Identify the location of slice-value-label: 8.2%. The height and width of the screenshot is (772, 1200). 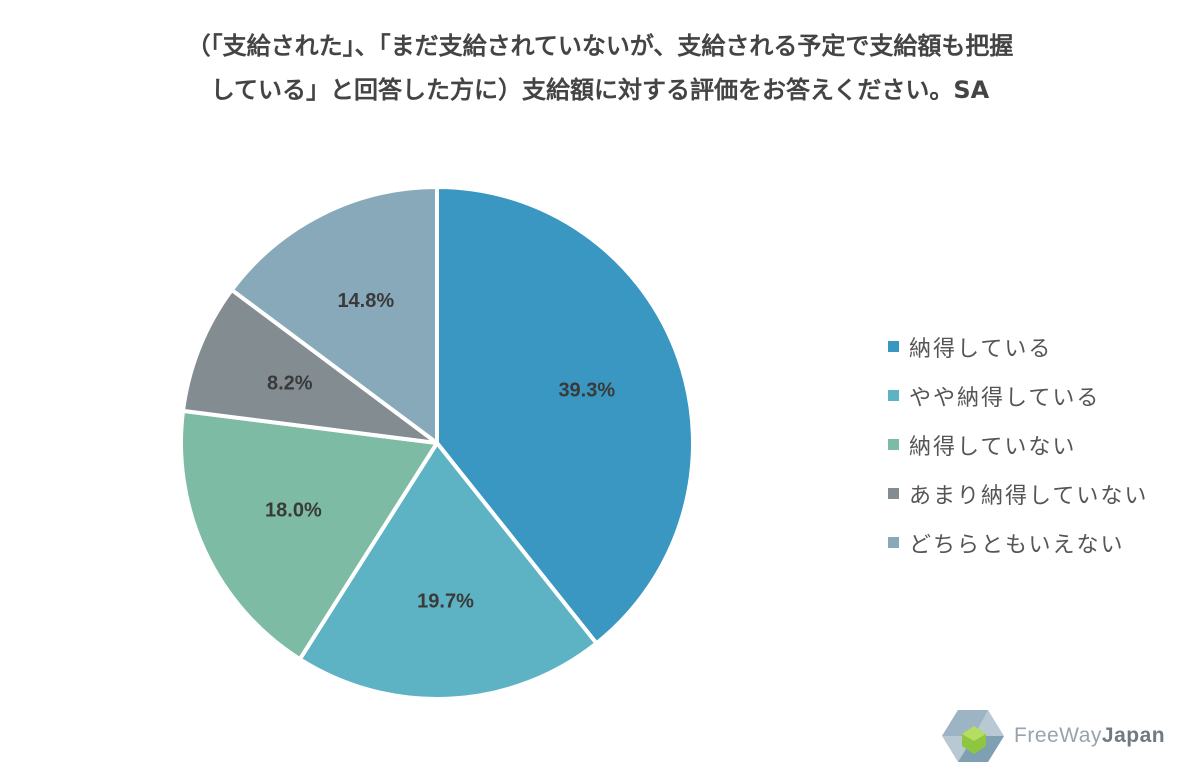
(290, 384).